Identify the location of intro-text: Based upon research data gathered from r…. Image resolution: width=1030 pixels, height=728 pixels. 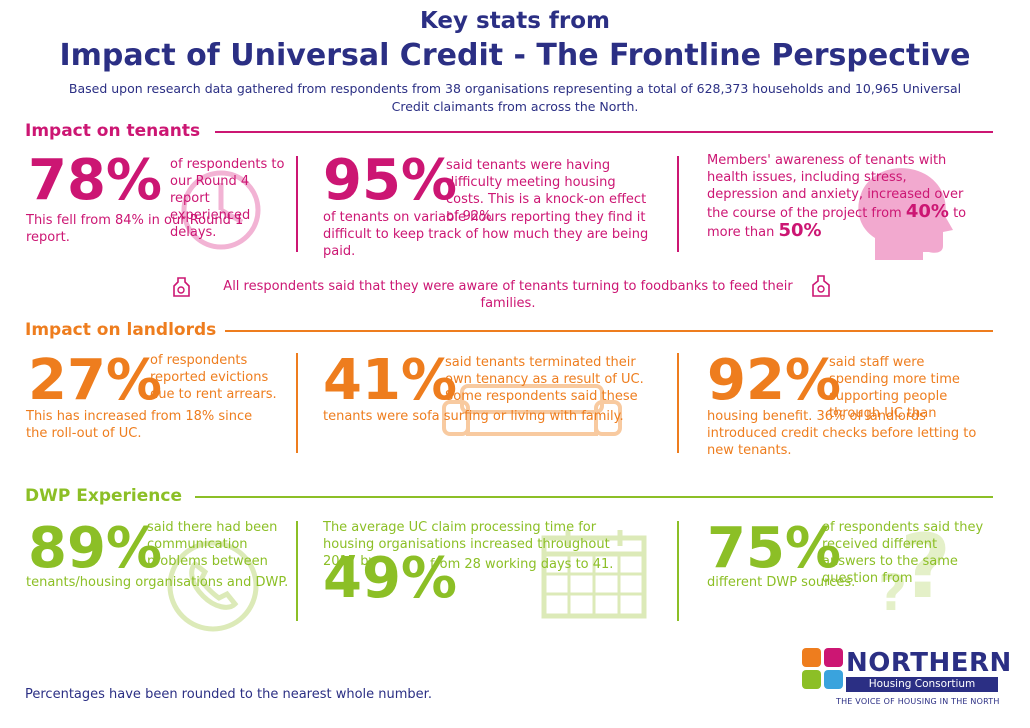
(515, 97).